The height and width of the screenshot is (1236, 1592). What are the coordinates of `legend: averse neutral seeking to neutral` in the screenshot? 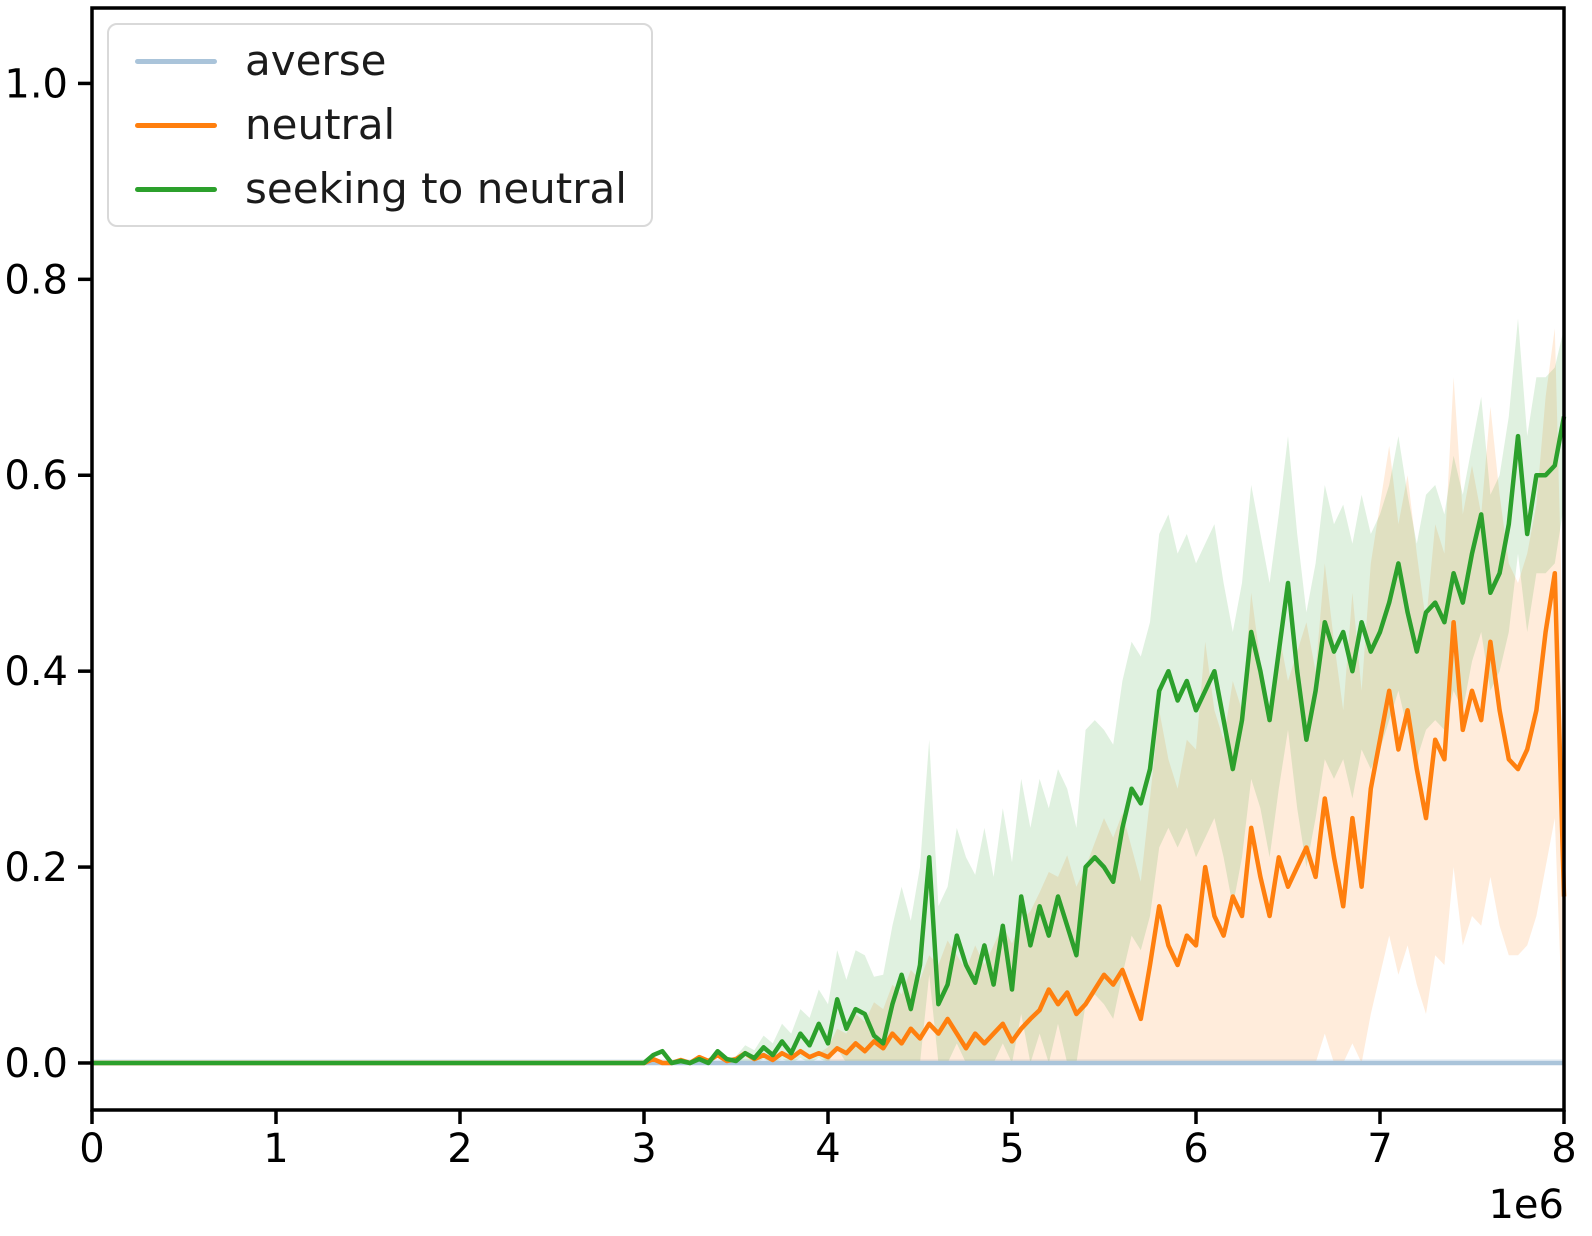 It's located at (380, 125).